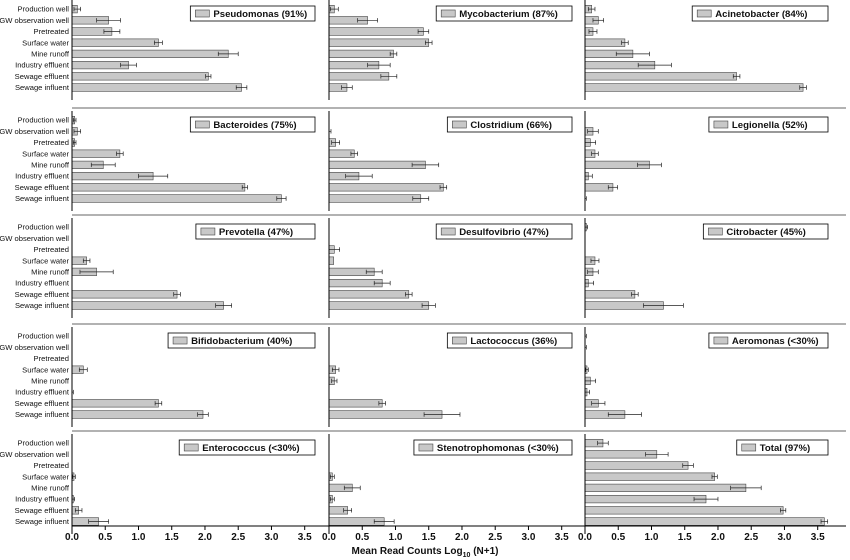 The width and height of the screenshot is (850, 560). I want to click on panel: Lactococcus (36%), so click(450, 377).